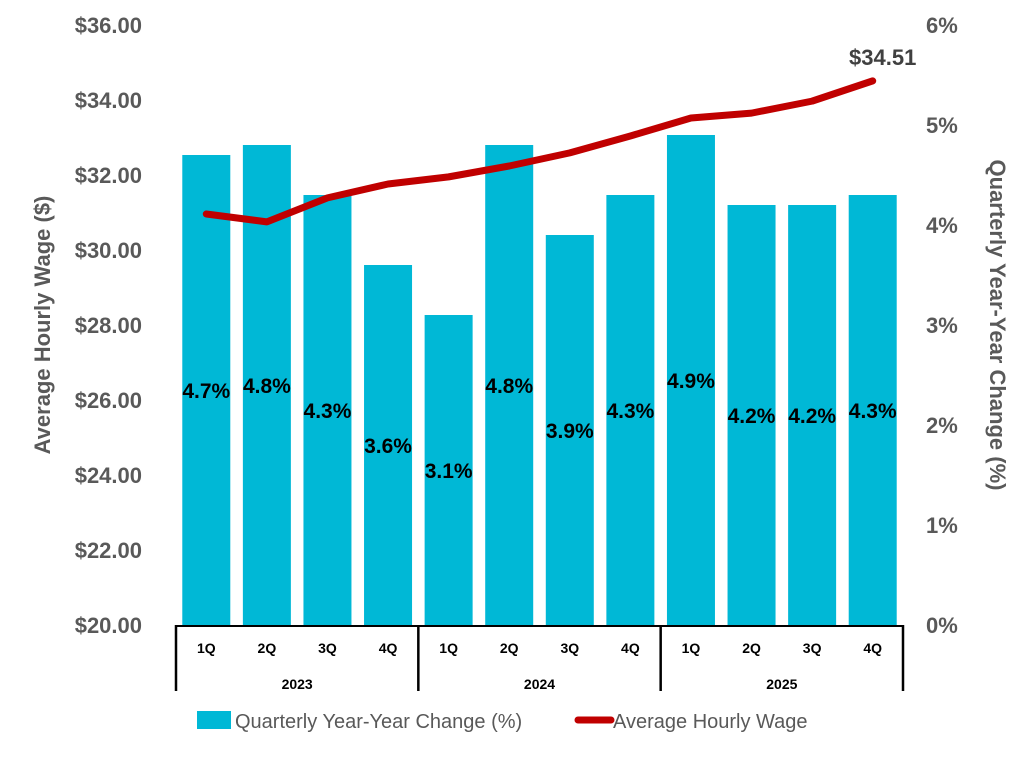  Describe the element at coordinates (570, 431) in the screenshot. I see `bar-data-label: 3.9%` at that location.